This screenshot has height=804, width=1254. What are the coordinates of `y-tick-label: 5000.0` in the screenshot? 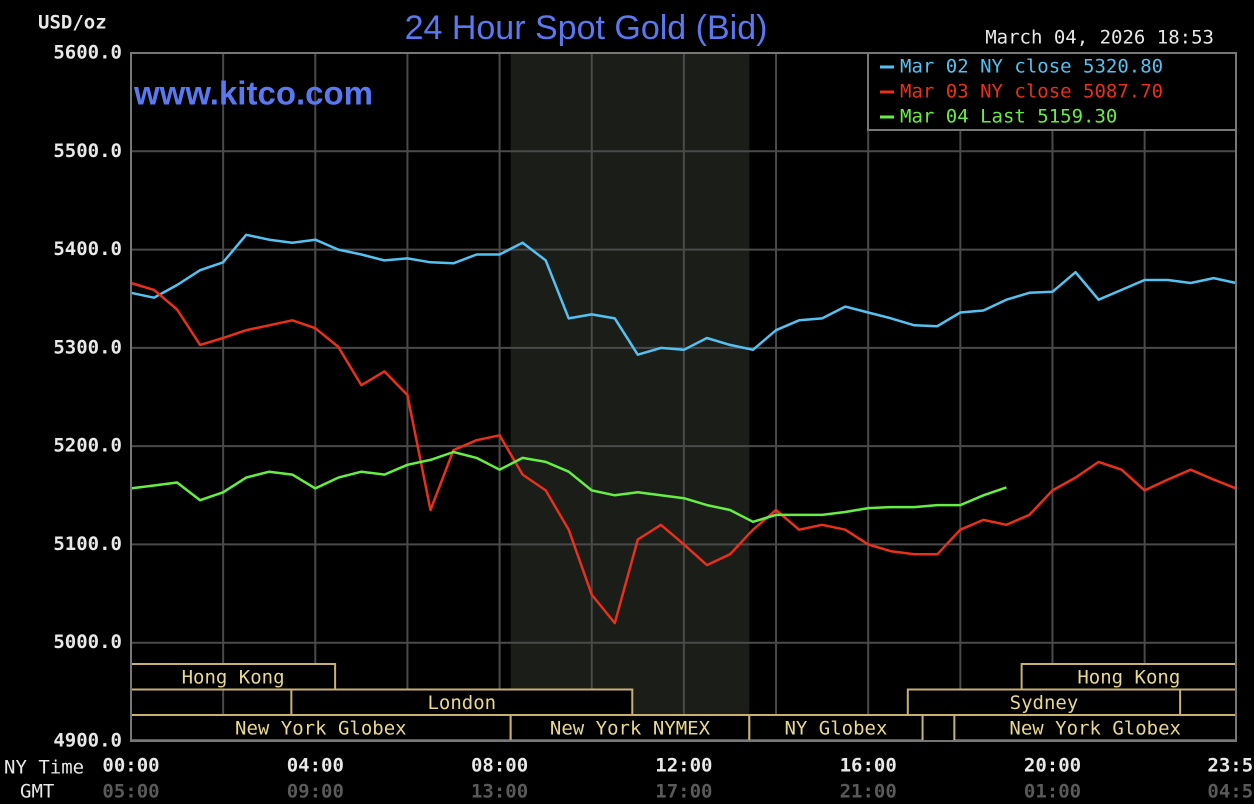 It's located at (87, 642).